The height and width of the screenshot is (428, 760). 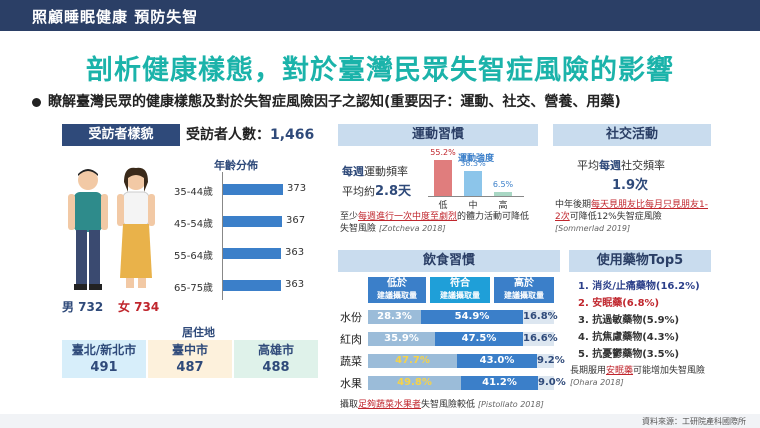 I want to click on page-title: 剖析健康樣態，對於臺灣民眾失智症風險的影響, so click(x=380, y=70).